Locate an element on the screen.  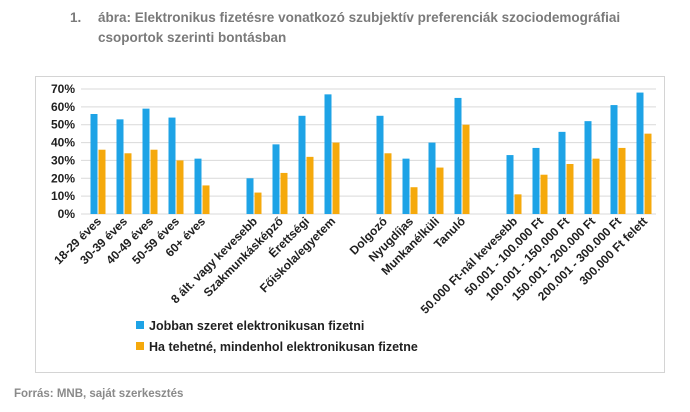
y-tick-label: 70% is located at coordinates (63, 89).